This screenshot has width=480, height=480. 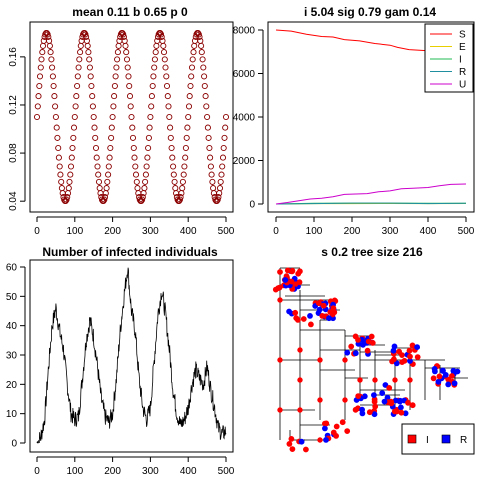 What do you see at coordinates (13, 153) in the screenshot?
I see `y-tick-label: 0.08` at bounding box center [13, 153].